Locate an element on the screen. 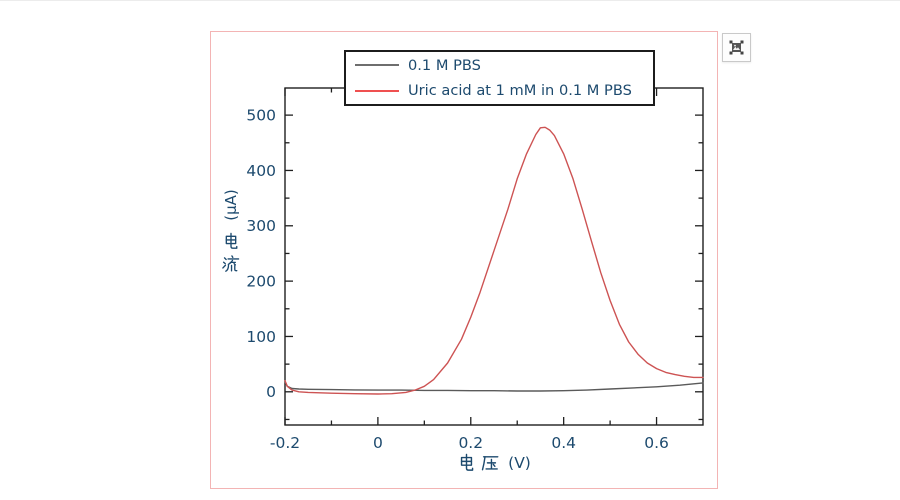  x-axis-title: (V) is located at coordinates (494, 462).